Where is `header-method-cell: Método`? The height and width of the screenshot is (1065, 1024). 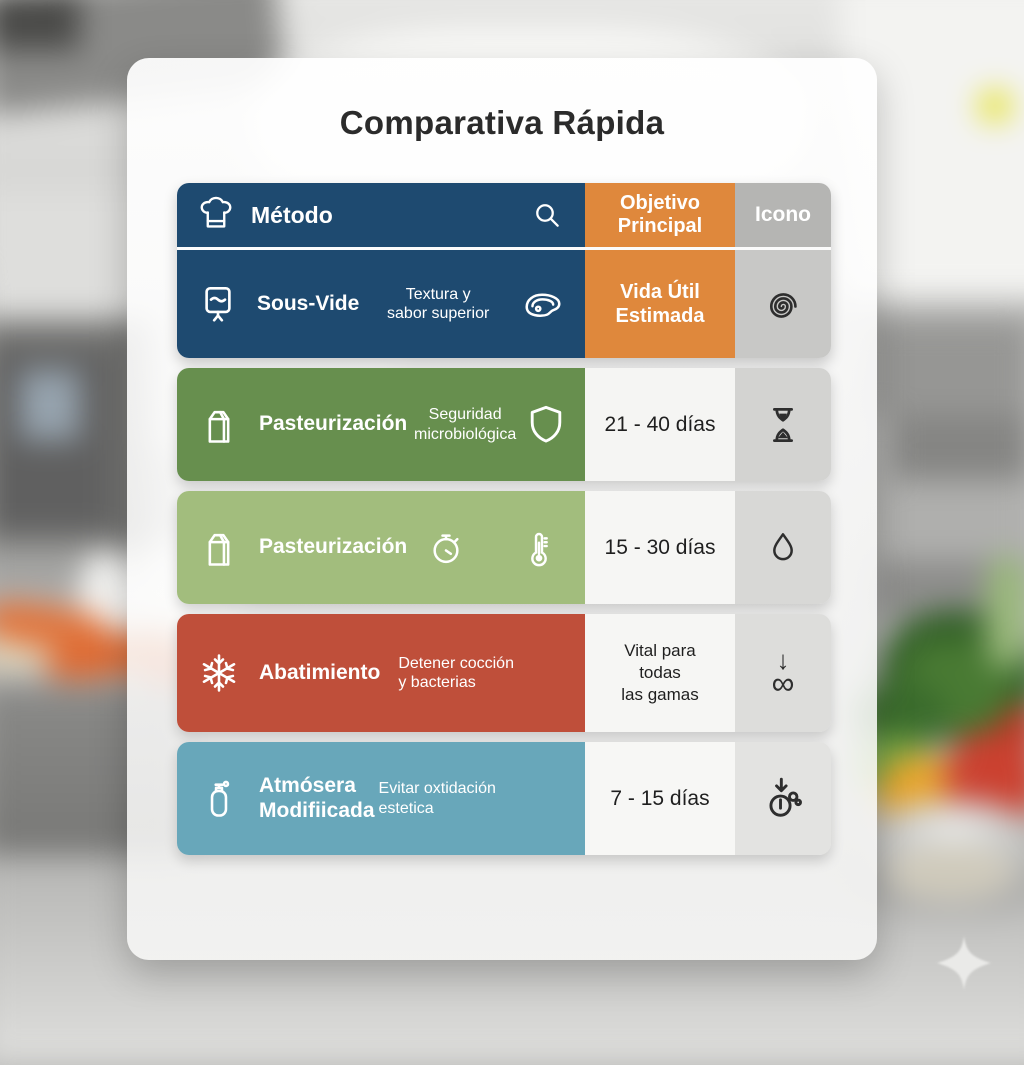
header-method-cell: Método is located at coordinates (381, 215).